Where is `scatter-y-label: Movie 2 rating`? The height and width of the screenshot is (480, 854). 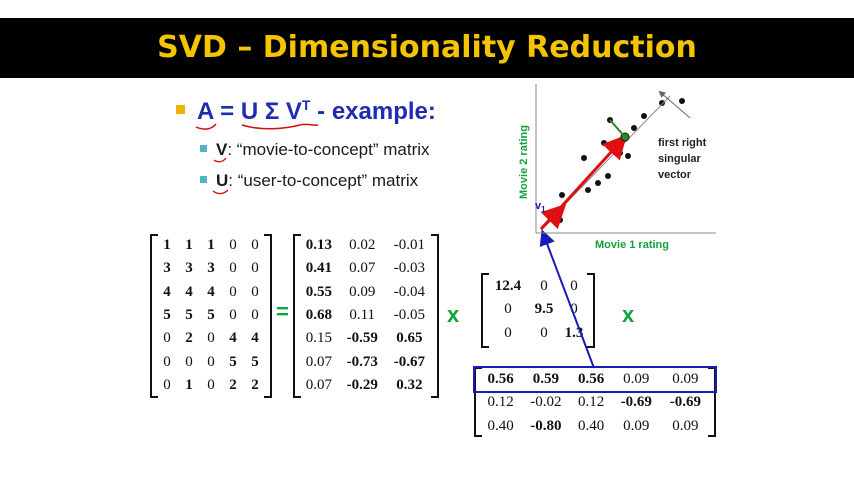 scatter-y-label: Movie 2 rating is located at coordinates (524, 162).